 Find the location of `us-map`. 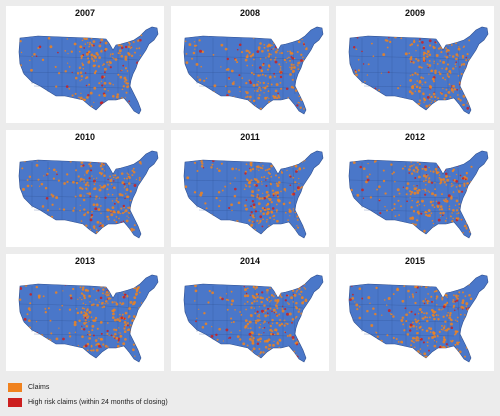

us-map is located at coordinates (253, 194).